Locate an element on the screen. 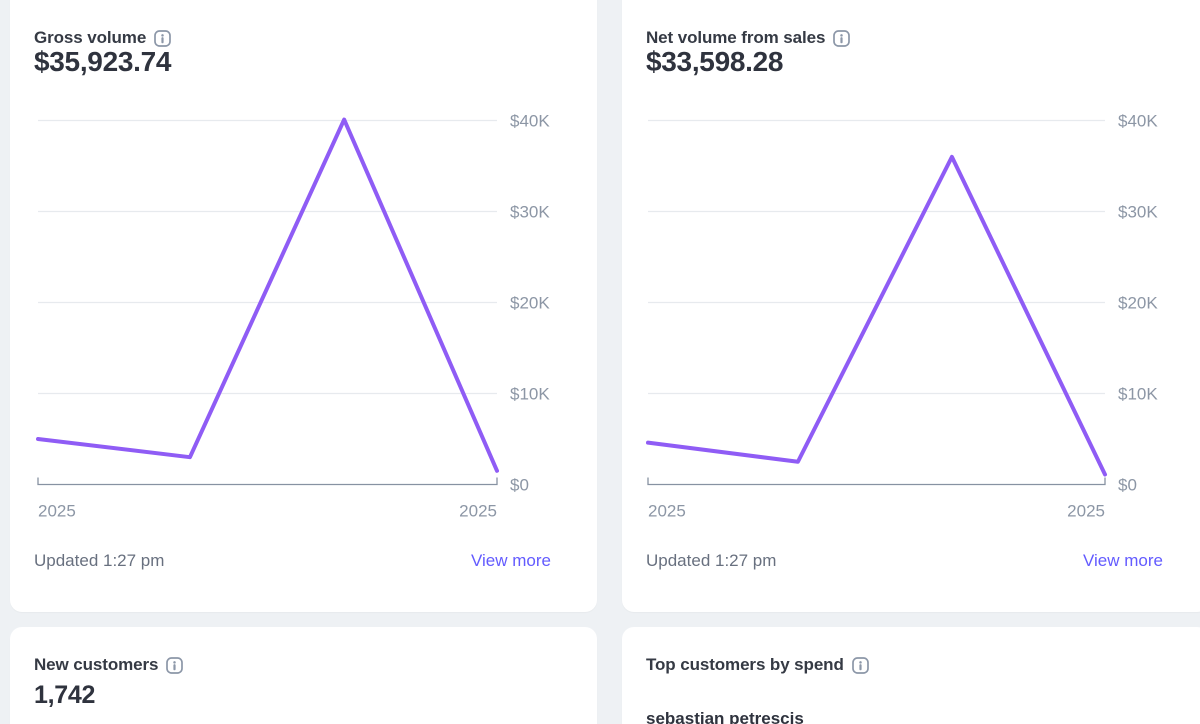 Image resolution: width=1200 pixels, height=724 pixels. net-volume-title-row: Net volume from sales is located at coordinates (748, 38).